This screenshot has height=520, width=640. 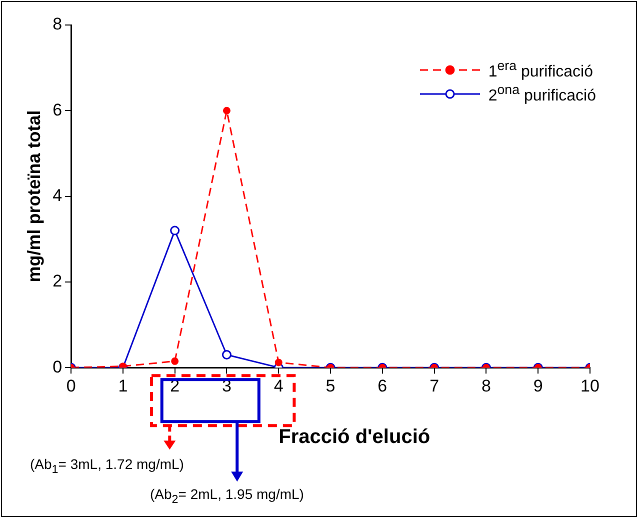 I want to click on x-tick-label: 5, so click(x=331, y=386).